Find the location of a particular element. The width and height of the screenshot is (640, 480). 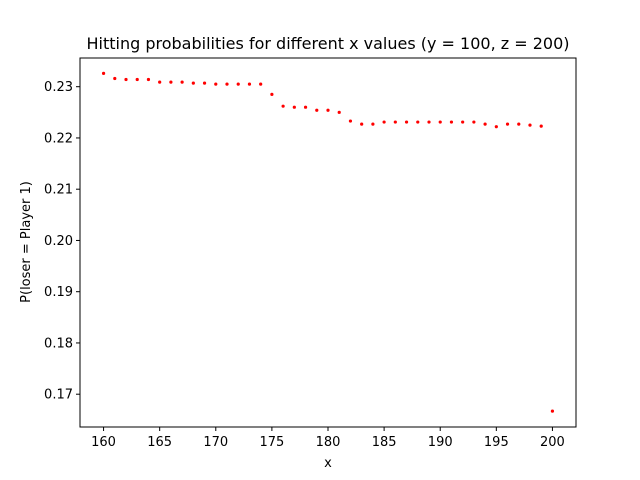

x-tick-label: 160 is located at coordinates (103, 442).